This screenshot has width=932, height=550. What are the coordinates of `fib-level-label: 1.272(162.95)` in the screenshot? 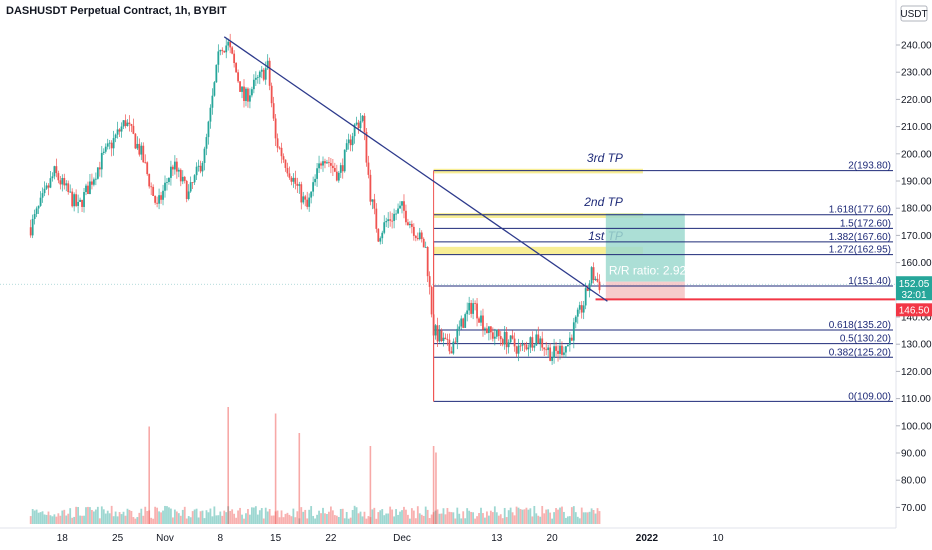 It's located at (860, 250).